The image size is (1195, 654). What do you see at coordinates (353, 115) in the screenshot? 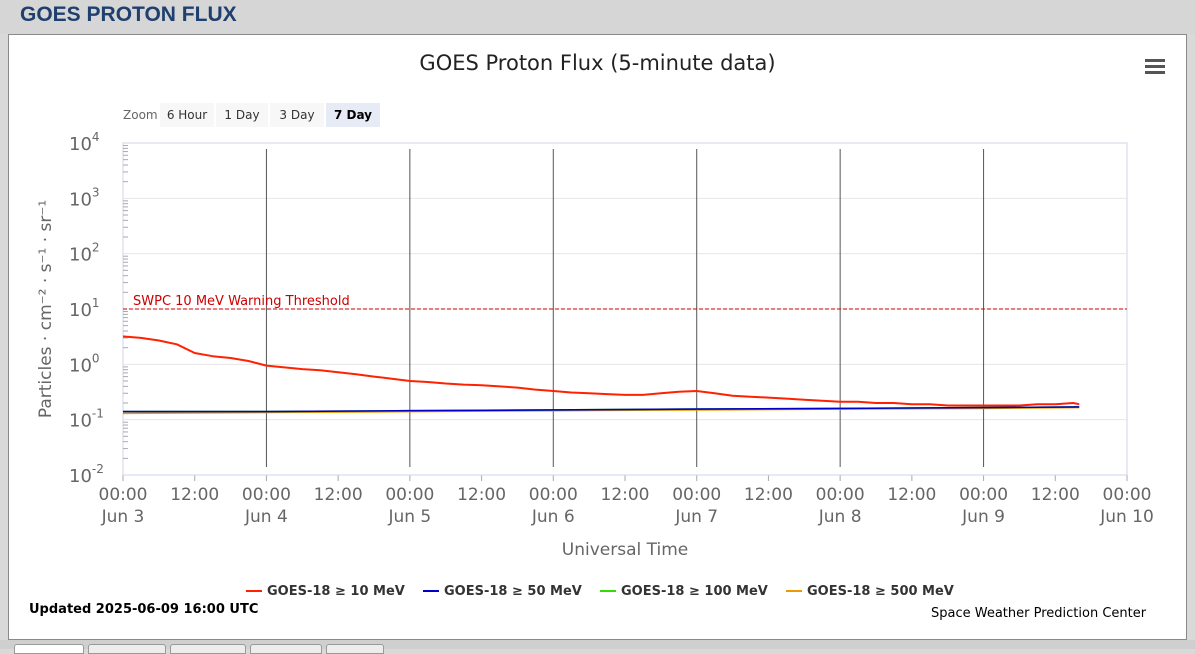
I see `zoom-7-day-button: 7 Day` at bounding box center [353, 115].